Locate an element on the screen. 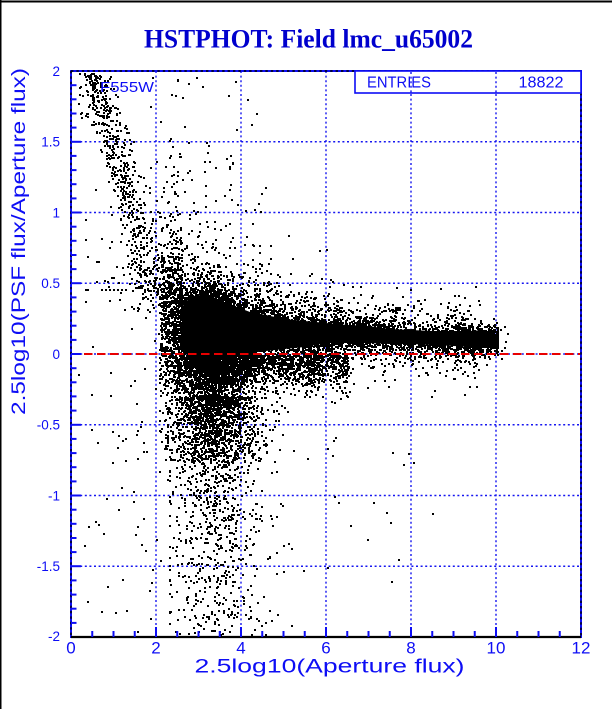  svg-text: 4 is located at coordinates (240, 648).